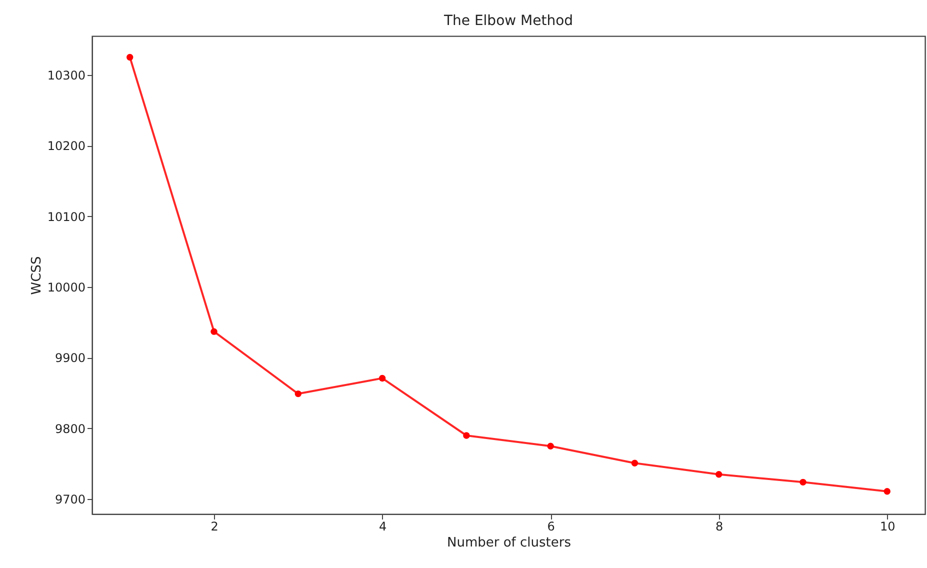 The width and height of the screenshot is (927, 568). Describe the element at coordinates (70, 429) in the screenshot. I see `y-tick-label: 9800` at that location.